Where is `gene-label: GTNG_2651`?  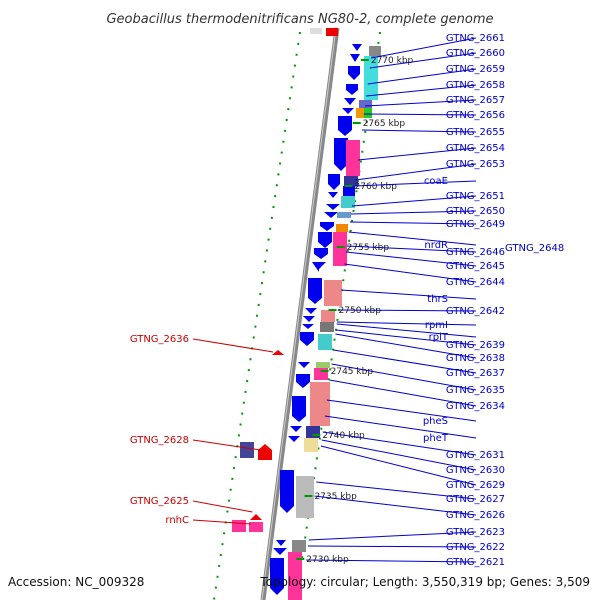 gene-label: GTNG_2651 is located at coordinates (475, 196).